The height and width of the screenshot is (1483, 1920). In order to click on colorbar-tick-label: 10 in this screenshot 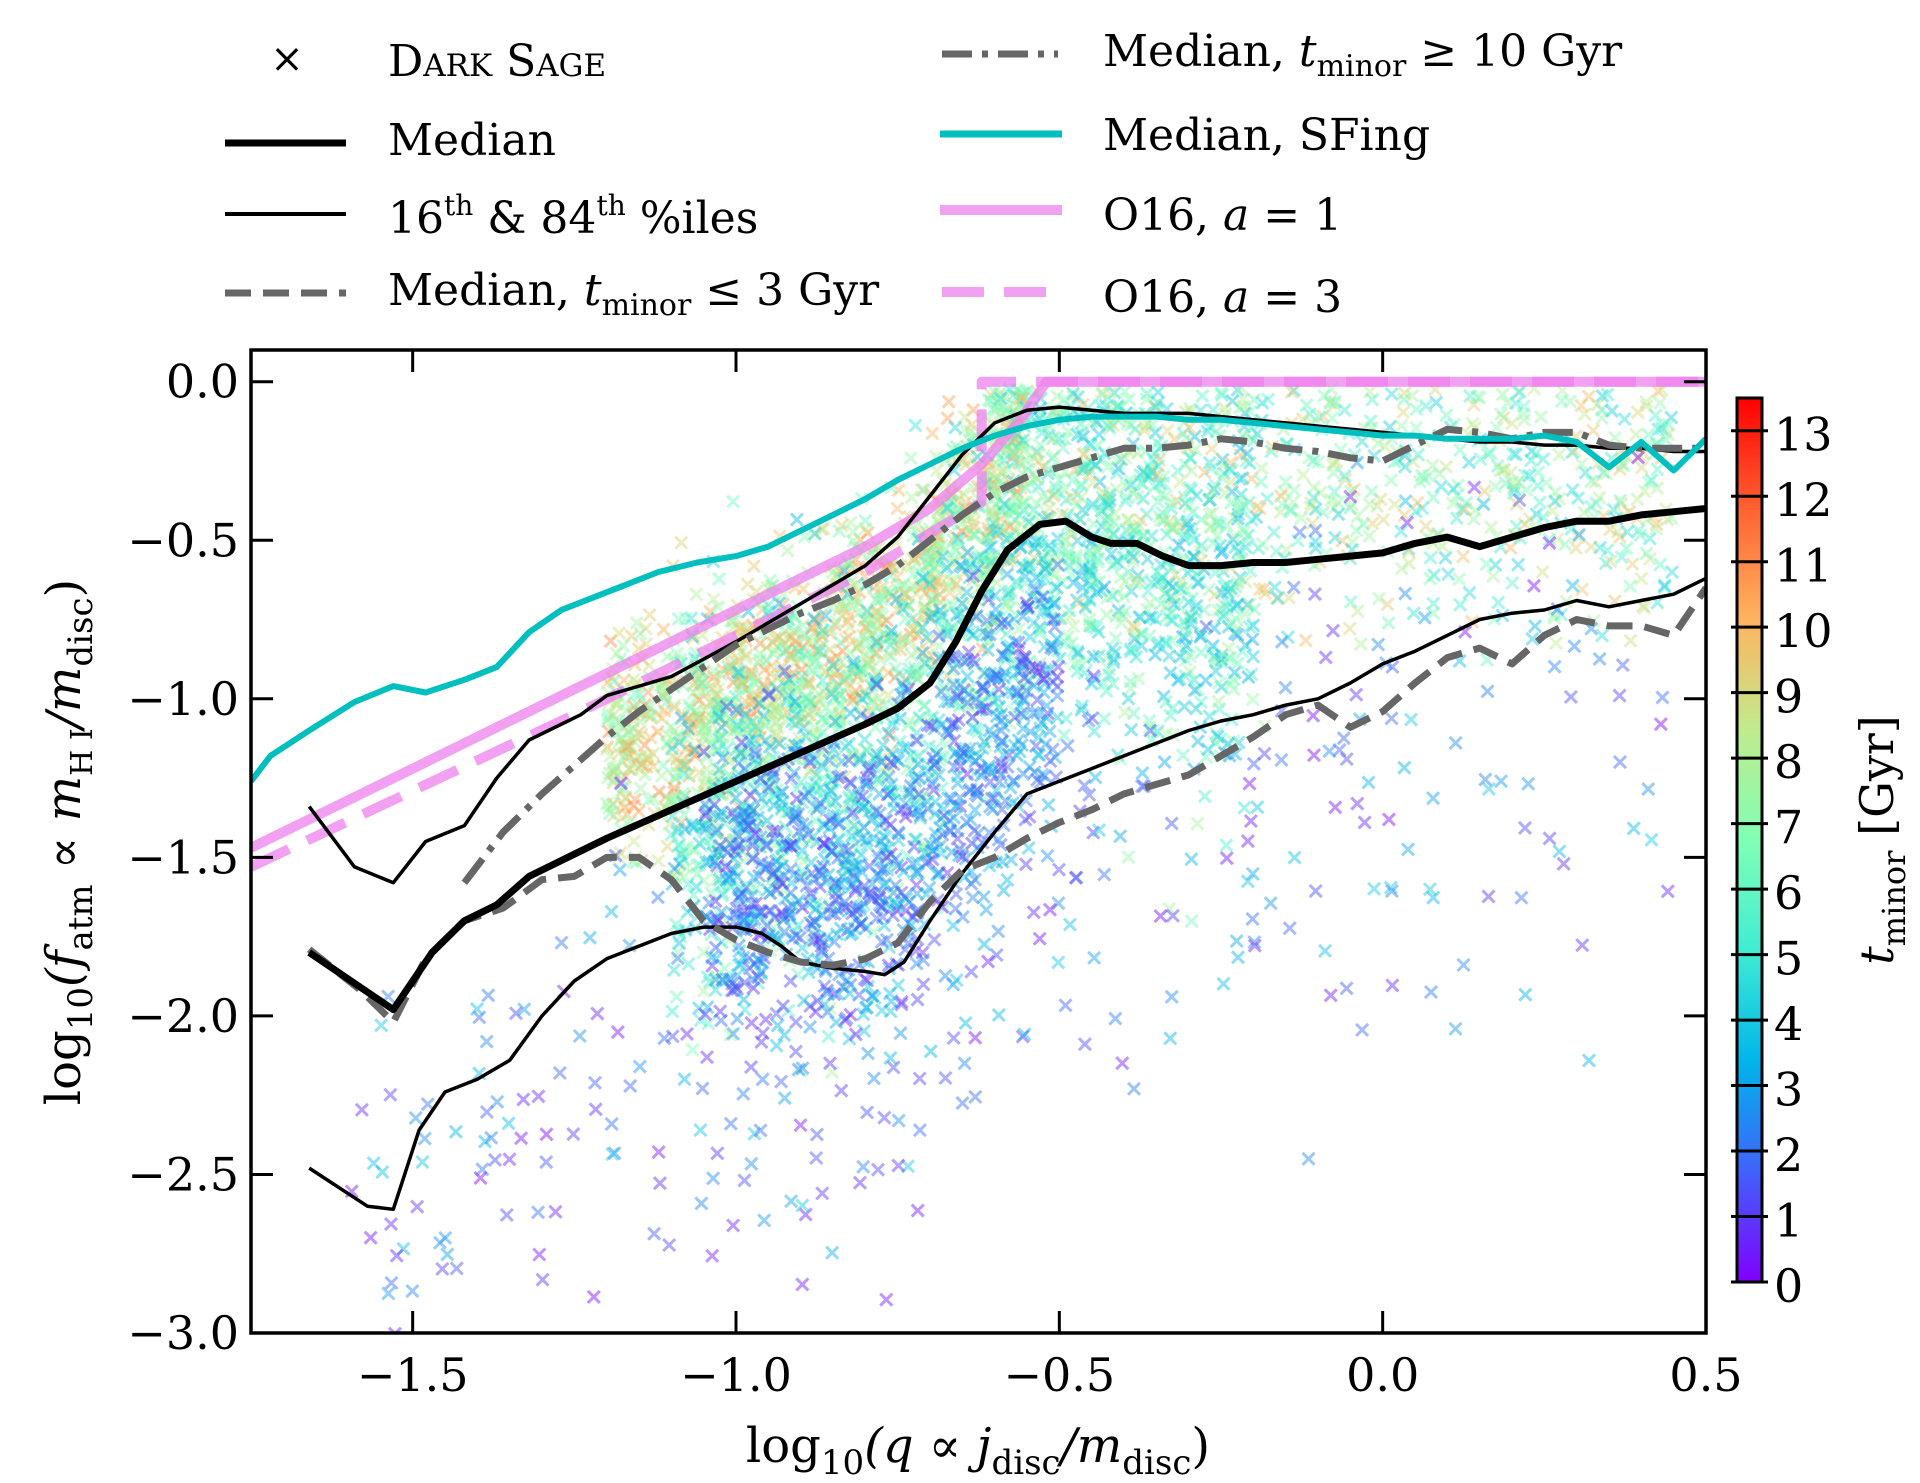, I will do `click(1803, 631)`.